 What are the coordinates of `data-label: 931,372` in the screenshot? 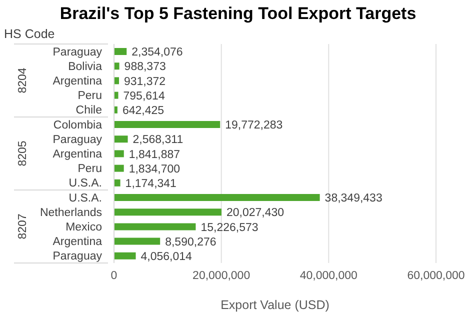 It's located at (145, 82).